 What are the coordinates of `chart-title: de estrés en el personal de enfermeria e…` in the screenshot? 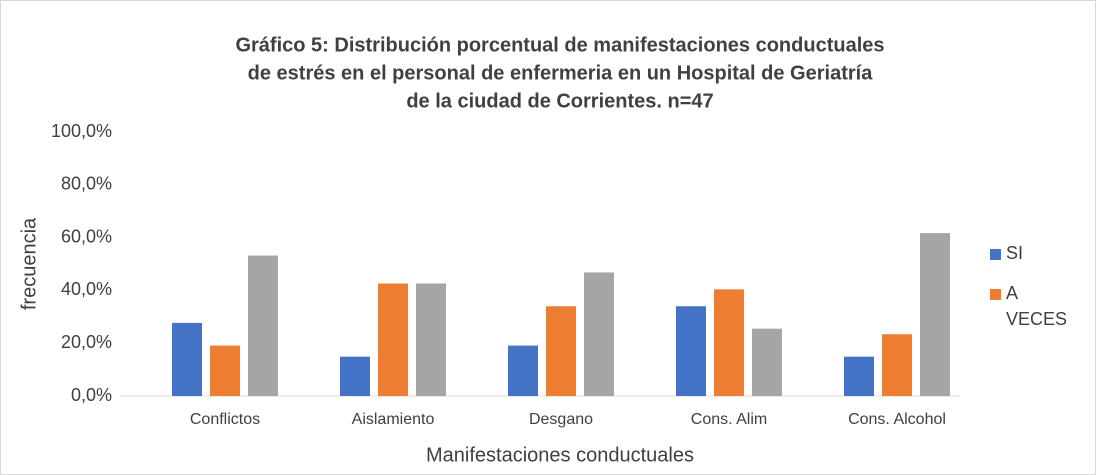 It's located at (561, 73).